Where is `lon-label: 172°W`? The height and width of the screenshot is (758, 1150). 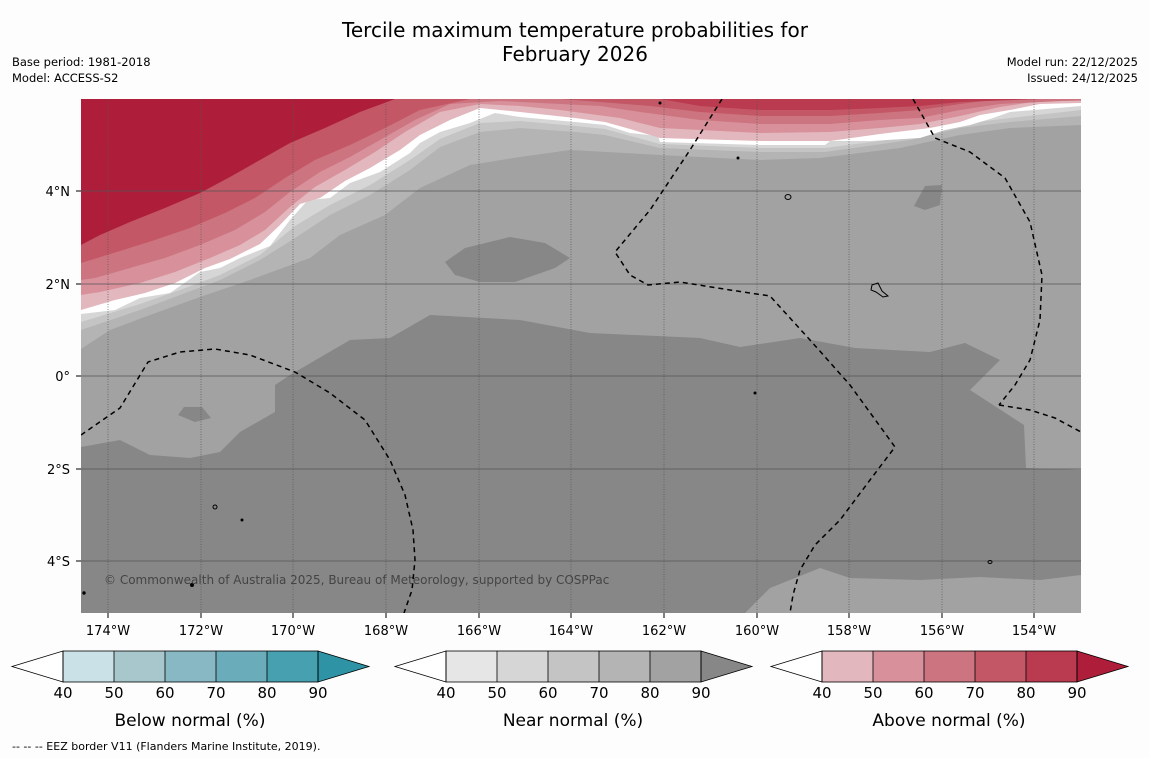
lon-label: 172°W is located at coordinates (201, 631).